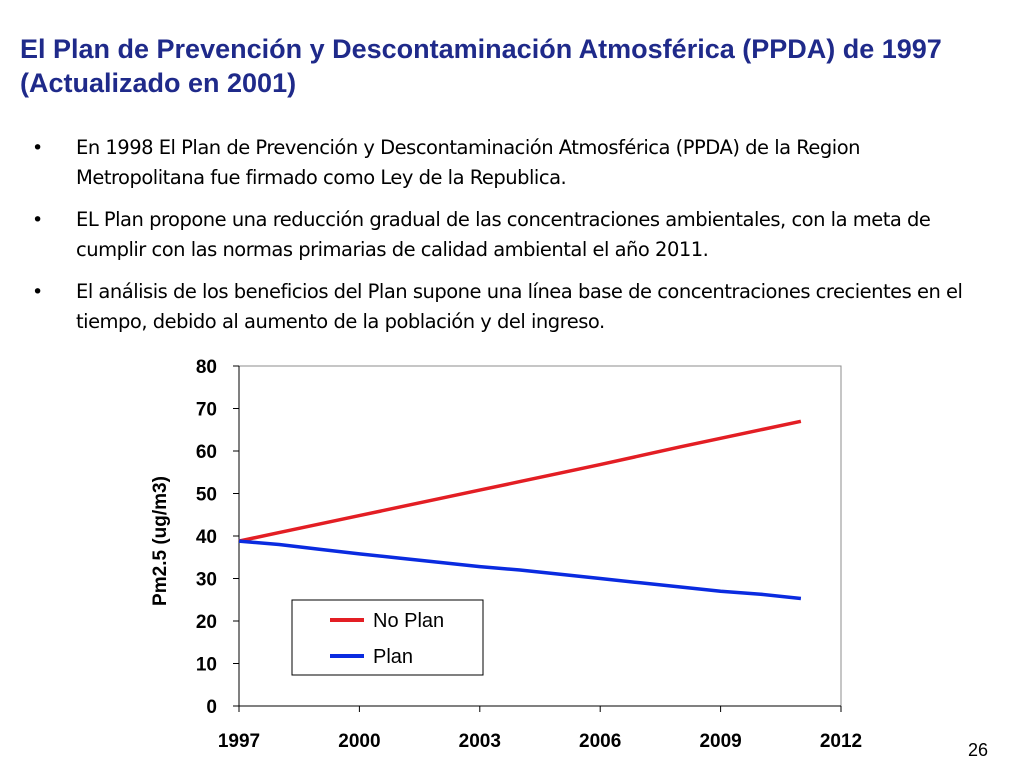 Image resolution: width=1024 pixels, height=768 pixels. What do you see at coordinates (359, 741) in the screenshot?
I see `x-tick-label: 2000` at bounding box center [359, 741].